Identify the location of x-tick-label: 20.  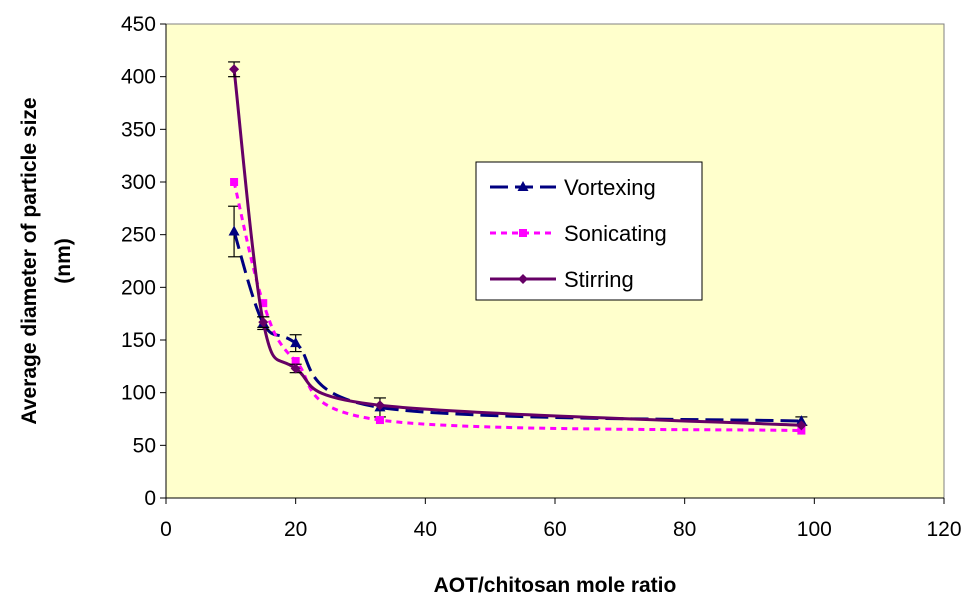
(295, 529).